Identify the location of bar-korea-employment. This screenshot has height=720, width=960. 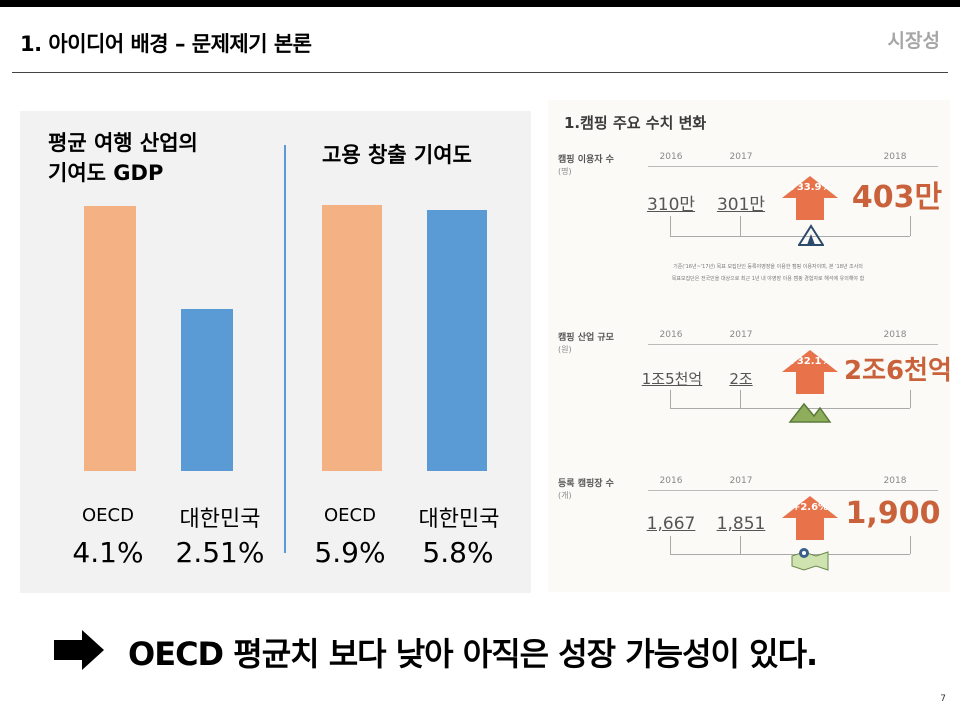
(457, 340).